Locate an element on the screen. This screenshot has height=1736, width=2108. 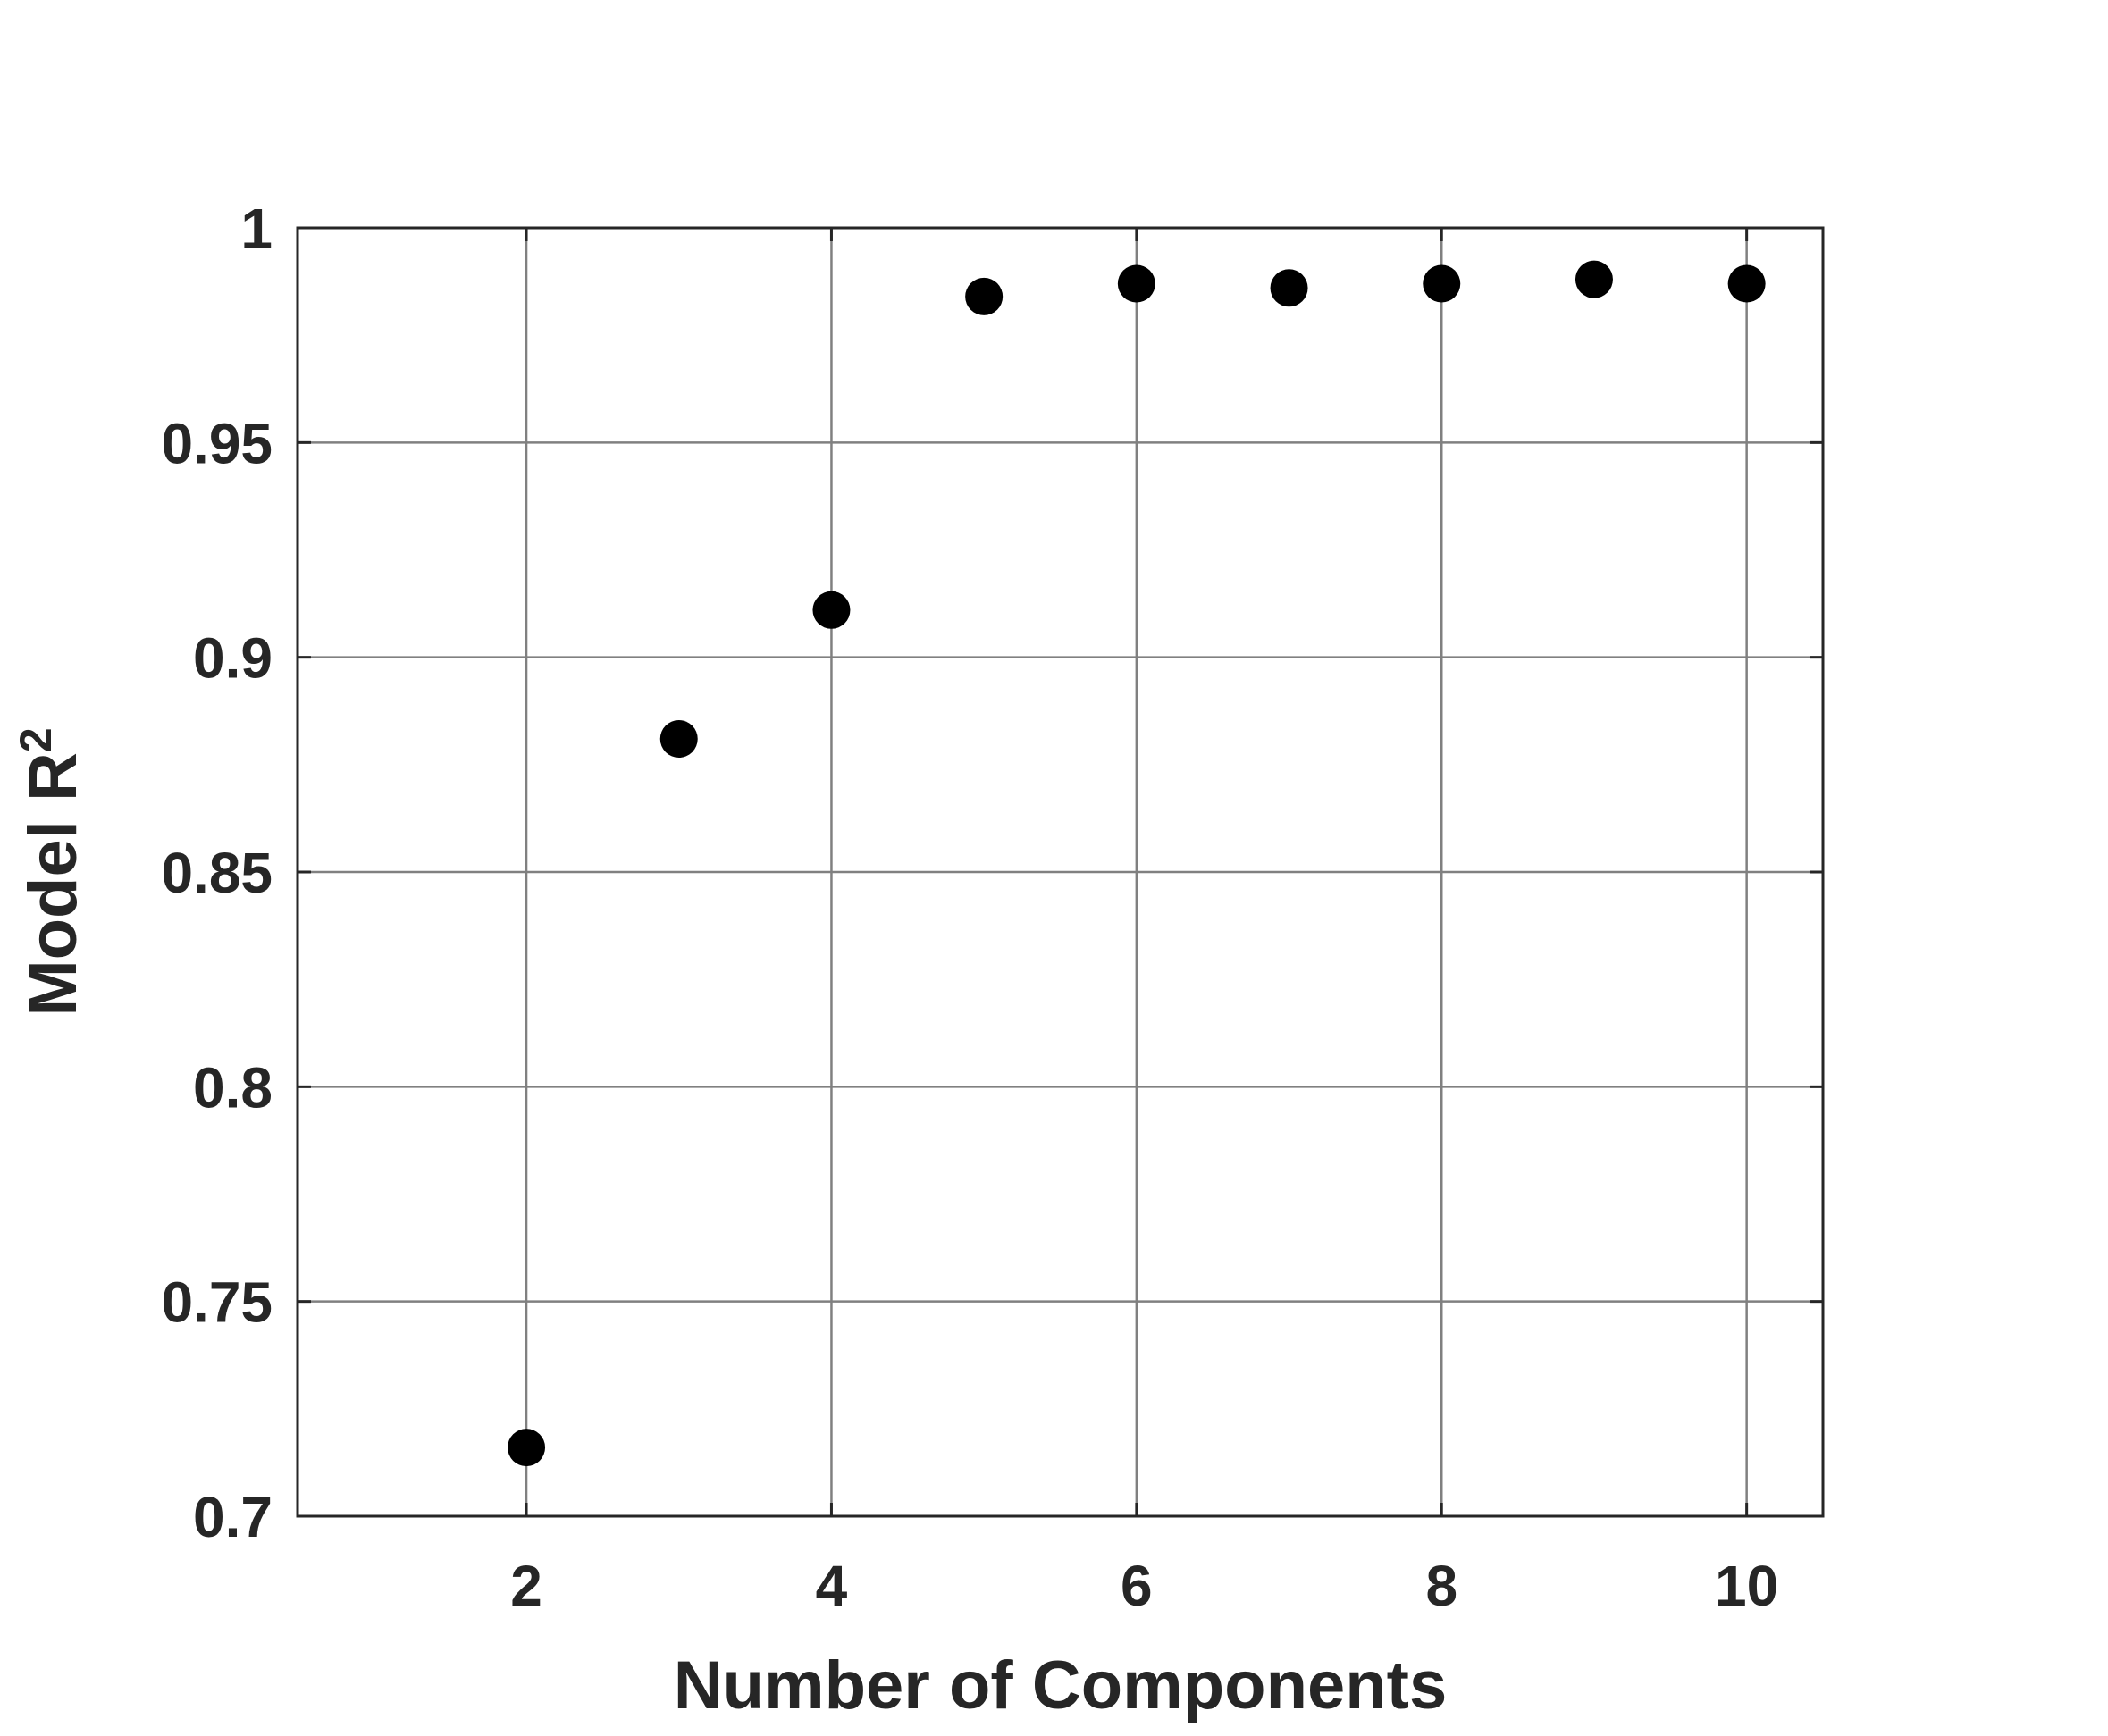
y-axis-label-main: Model R is located at coordinates (53, 884).